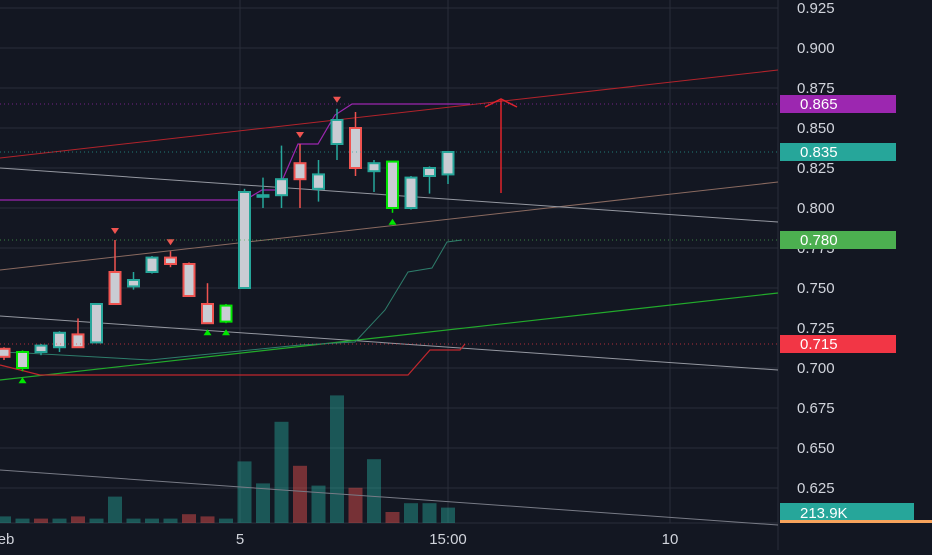 Image resolution: width=932 pixels, height=555 pixels. Describe the element at coordinates (819, 152) in the screenshot. I see `price-label-text: 0.835` at that location.